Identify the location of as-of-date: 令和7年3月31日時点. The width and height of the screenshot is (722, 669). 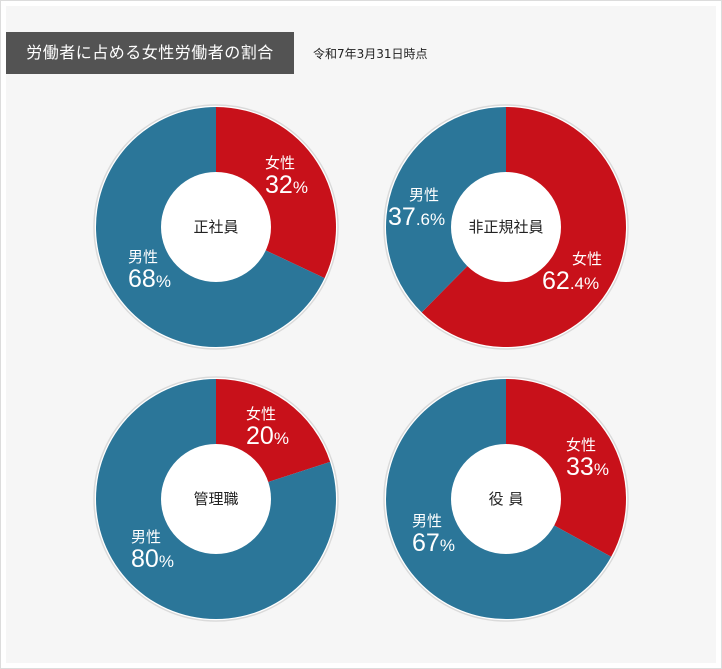
(370, 54).